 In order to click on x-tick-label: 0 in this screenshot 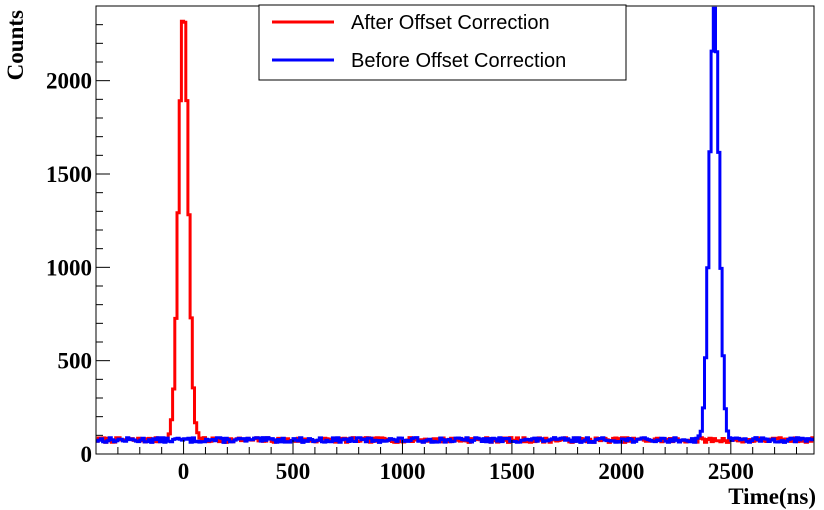, I will do `click(184, 471)`.